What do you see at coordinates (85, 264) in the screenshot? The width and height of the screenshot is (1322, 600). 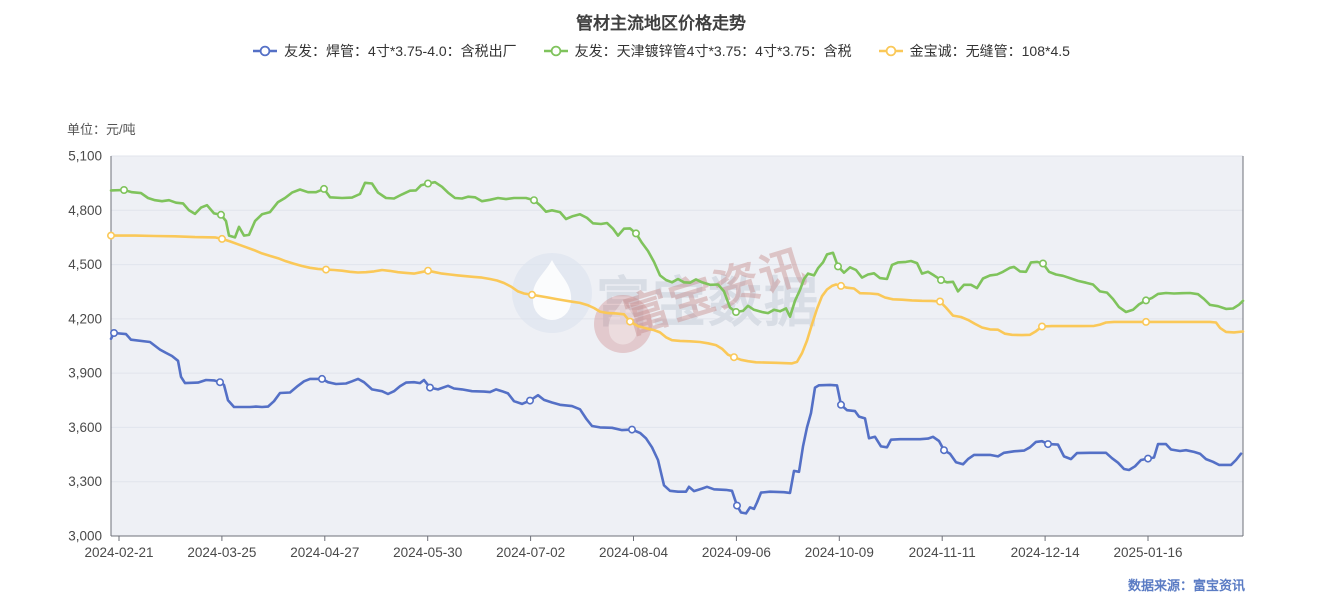 I see `y-tick-label: 4,500` at bounding box center [85, 264].